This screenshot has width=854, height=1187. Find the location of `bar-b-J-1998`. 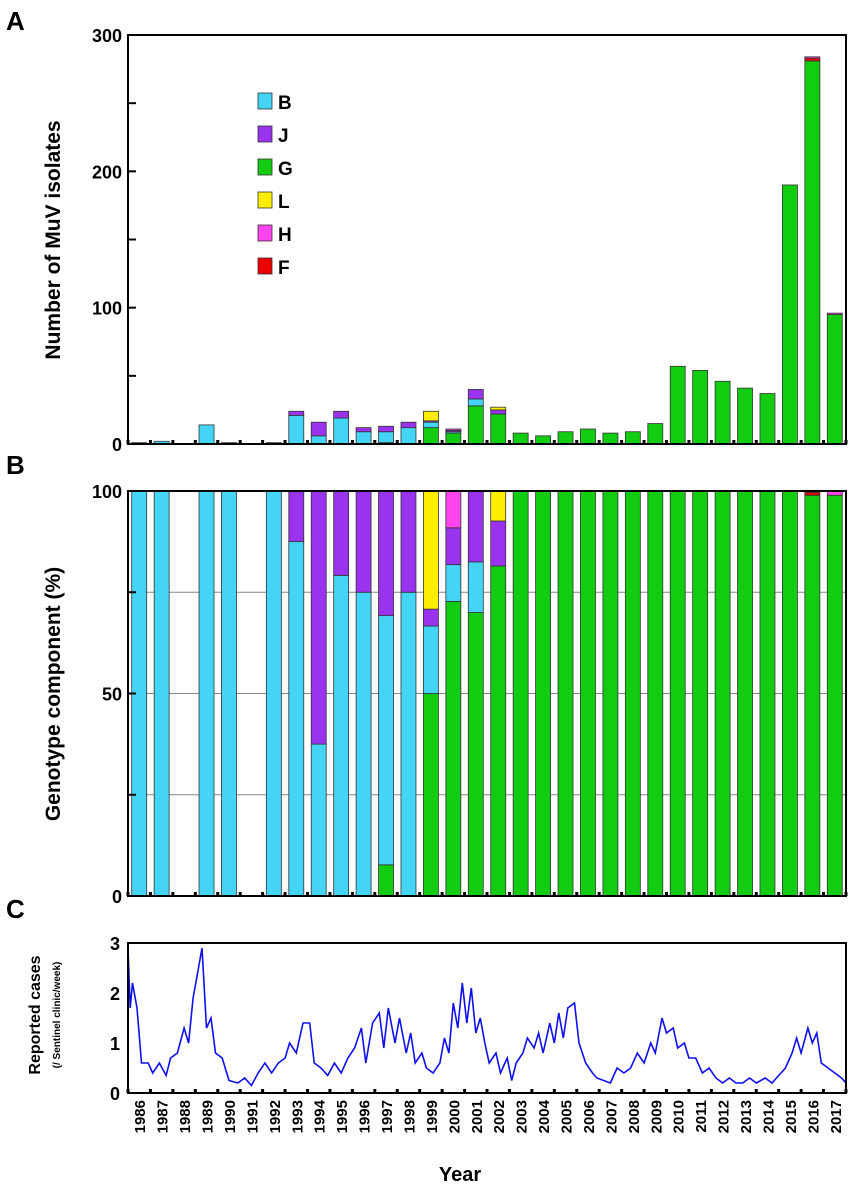

bar-b-J-1998 is located at coordinates (408, 541).